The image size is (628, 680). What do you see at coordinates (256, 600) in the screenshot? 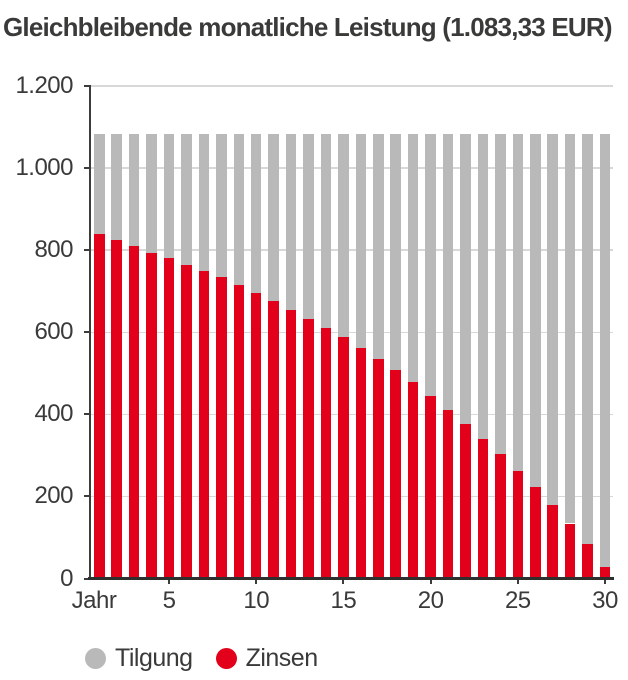
I see `x-axis-label-10: 10` at bounding box center [256, 600].